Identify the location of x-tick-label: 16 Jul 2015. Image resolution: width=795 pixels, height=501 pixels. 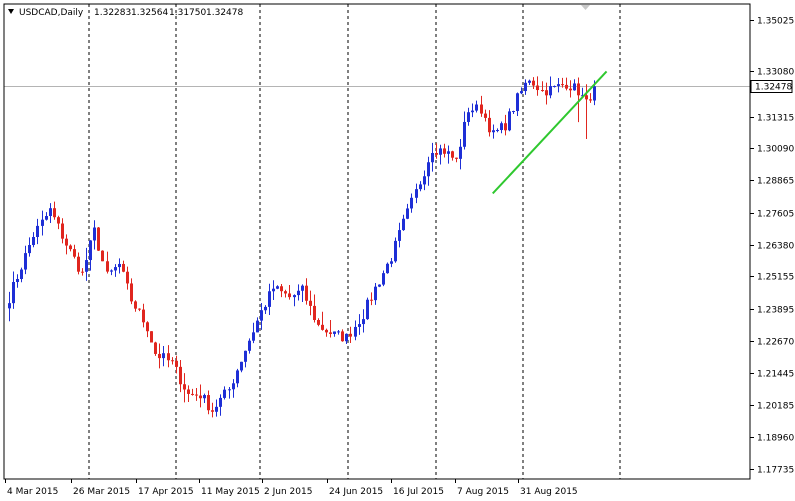
(418, 492).